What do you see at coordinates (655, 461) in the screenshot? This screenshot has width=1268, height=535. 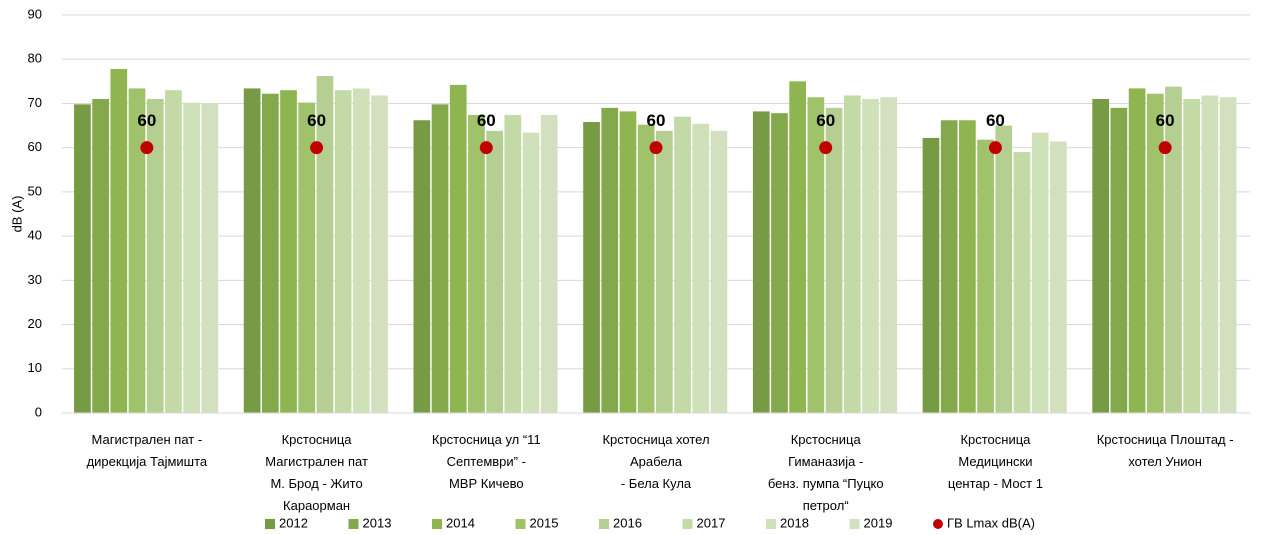 I see `x-tick-label: Крстосница хотел Арабела - Бела Кула` at bounding box center [655, 461].